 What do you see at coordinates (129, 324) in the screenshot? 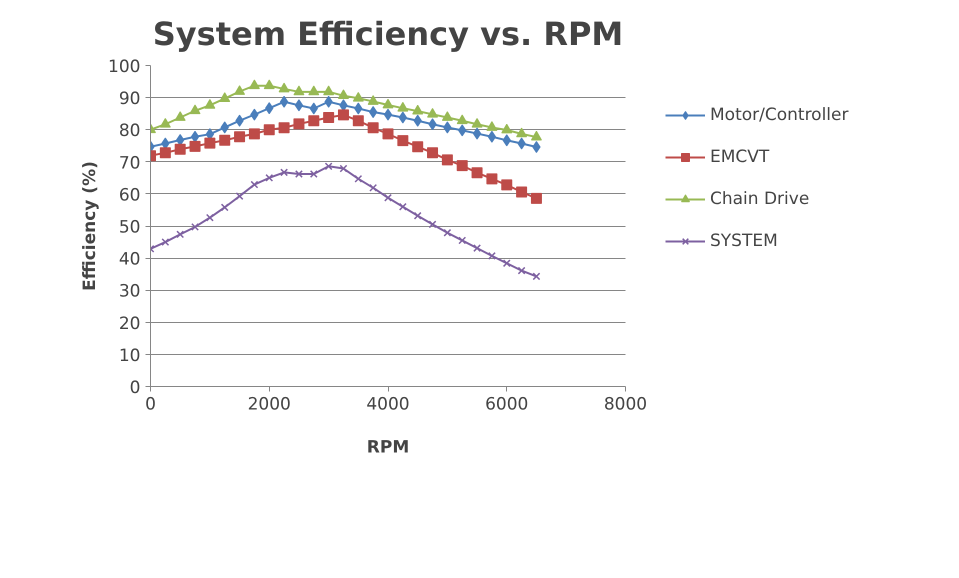
I see `y-tick-label: 20` at bounding box center [129, 324].